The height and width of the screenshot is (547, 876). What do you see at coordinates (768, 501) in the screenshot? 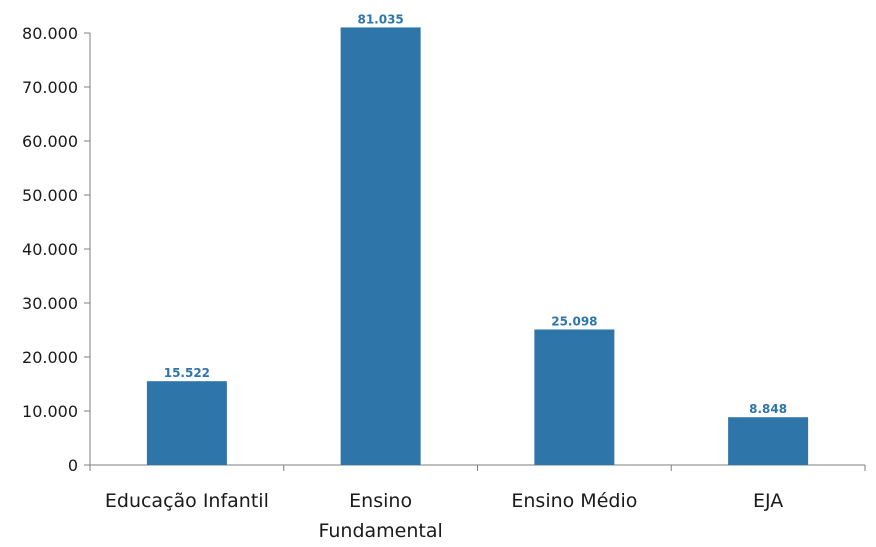
I see `x-category-label: EJA` at bounding box center [768, 501].